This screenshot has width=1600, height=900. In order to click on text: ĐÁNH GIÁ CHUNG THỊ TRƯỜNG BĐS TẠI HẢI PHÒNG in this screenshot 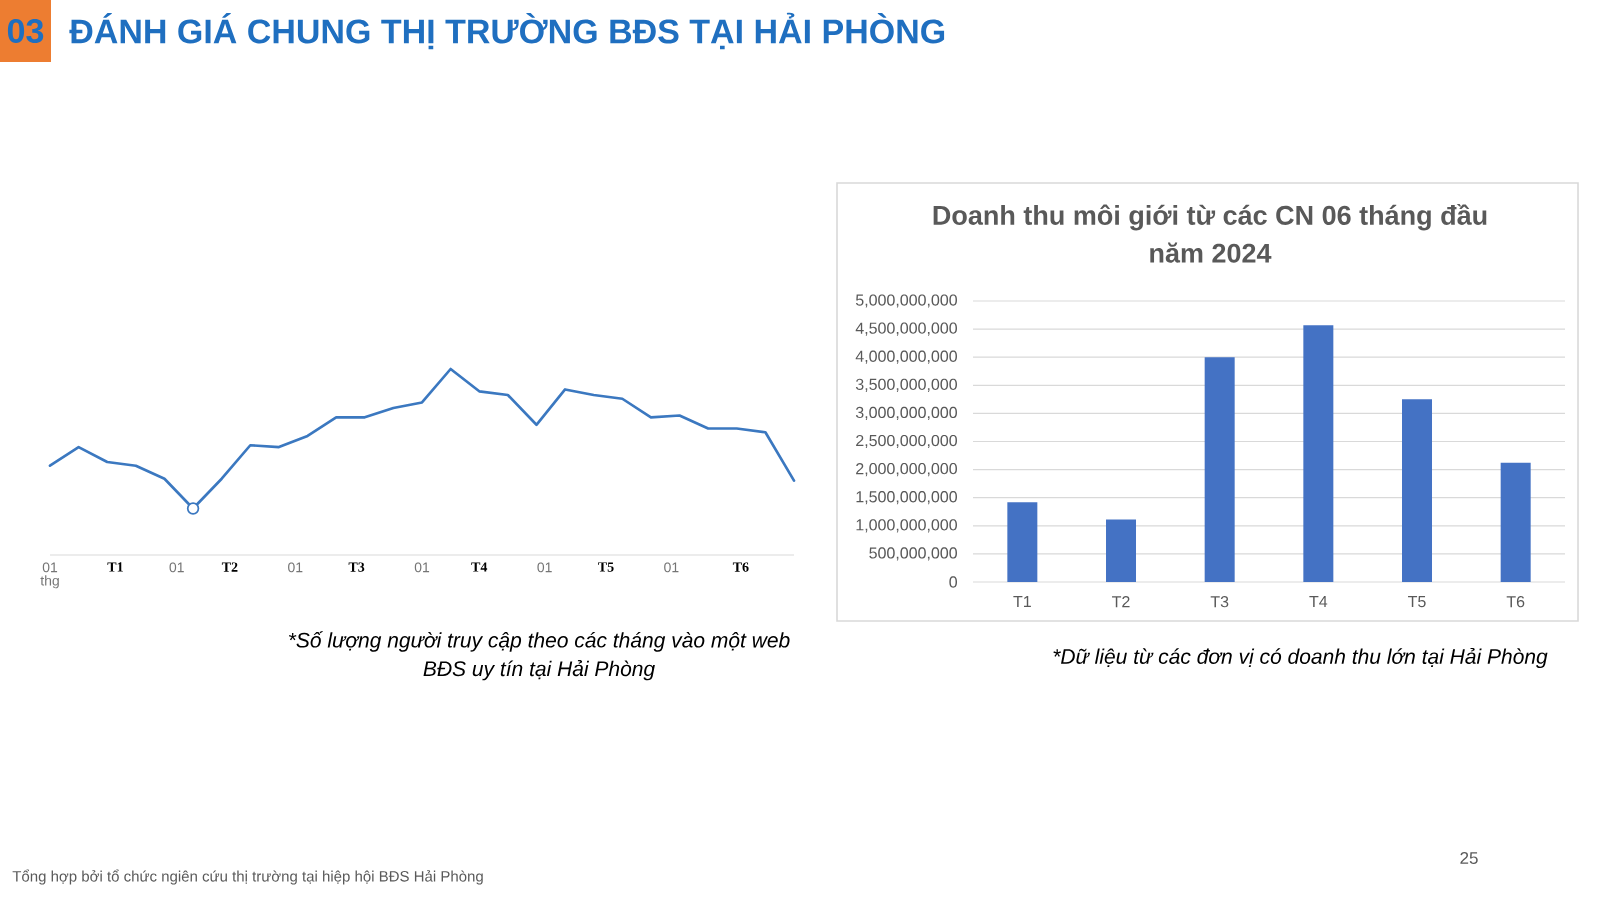, I will do `click(507, 31)`.